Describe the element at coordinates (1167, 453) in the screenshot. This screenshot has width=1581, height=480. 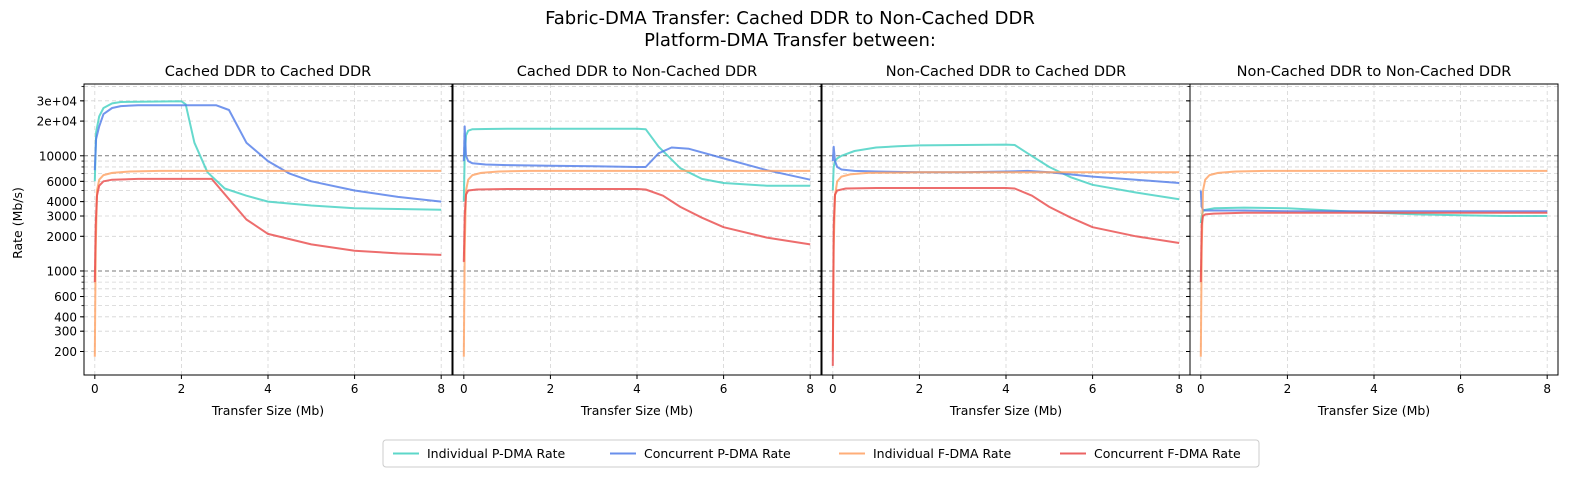
I see `legend-label: Concurrent F-DMA Rate` at that location.